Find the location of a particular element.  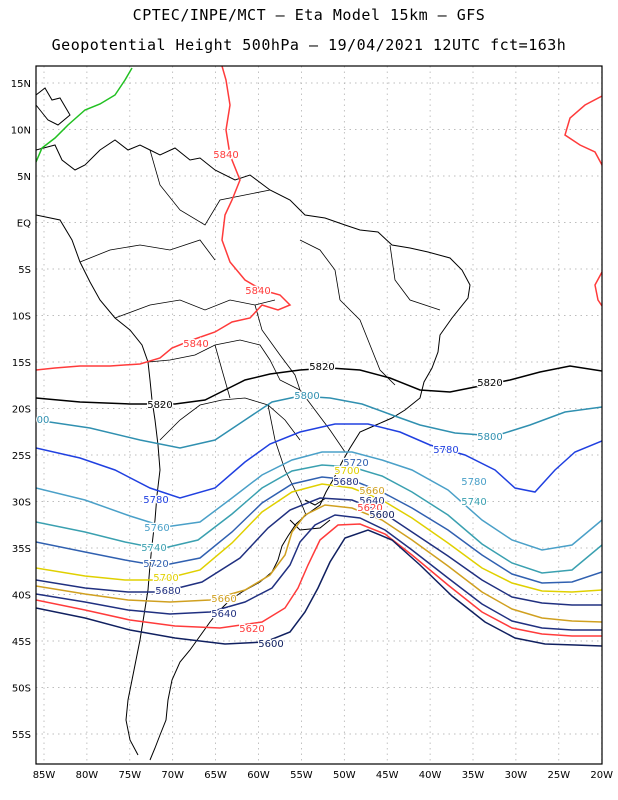

latitude-label: 15N is located at coordinates (21, 84).